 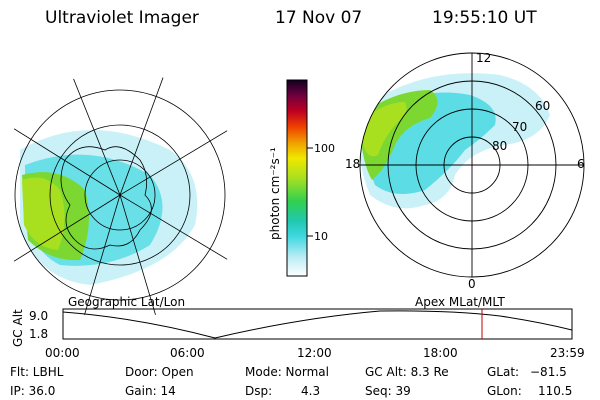 I want to click on colorbar-tick-10: 10, so click(x=321, y=236).